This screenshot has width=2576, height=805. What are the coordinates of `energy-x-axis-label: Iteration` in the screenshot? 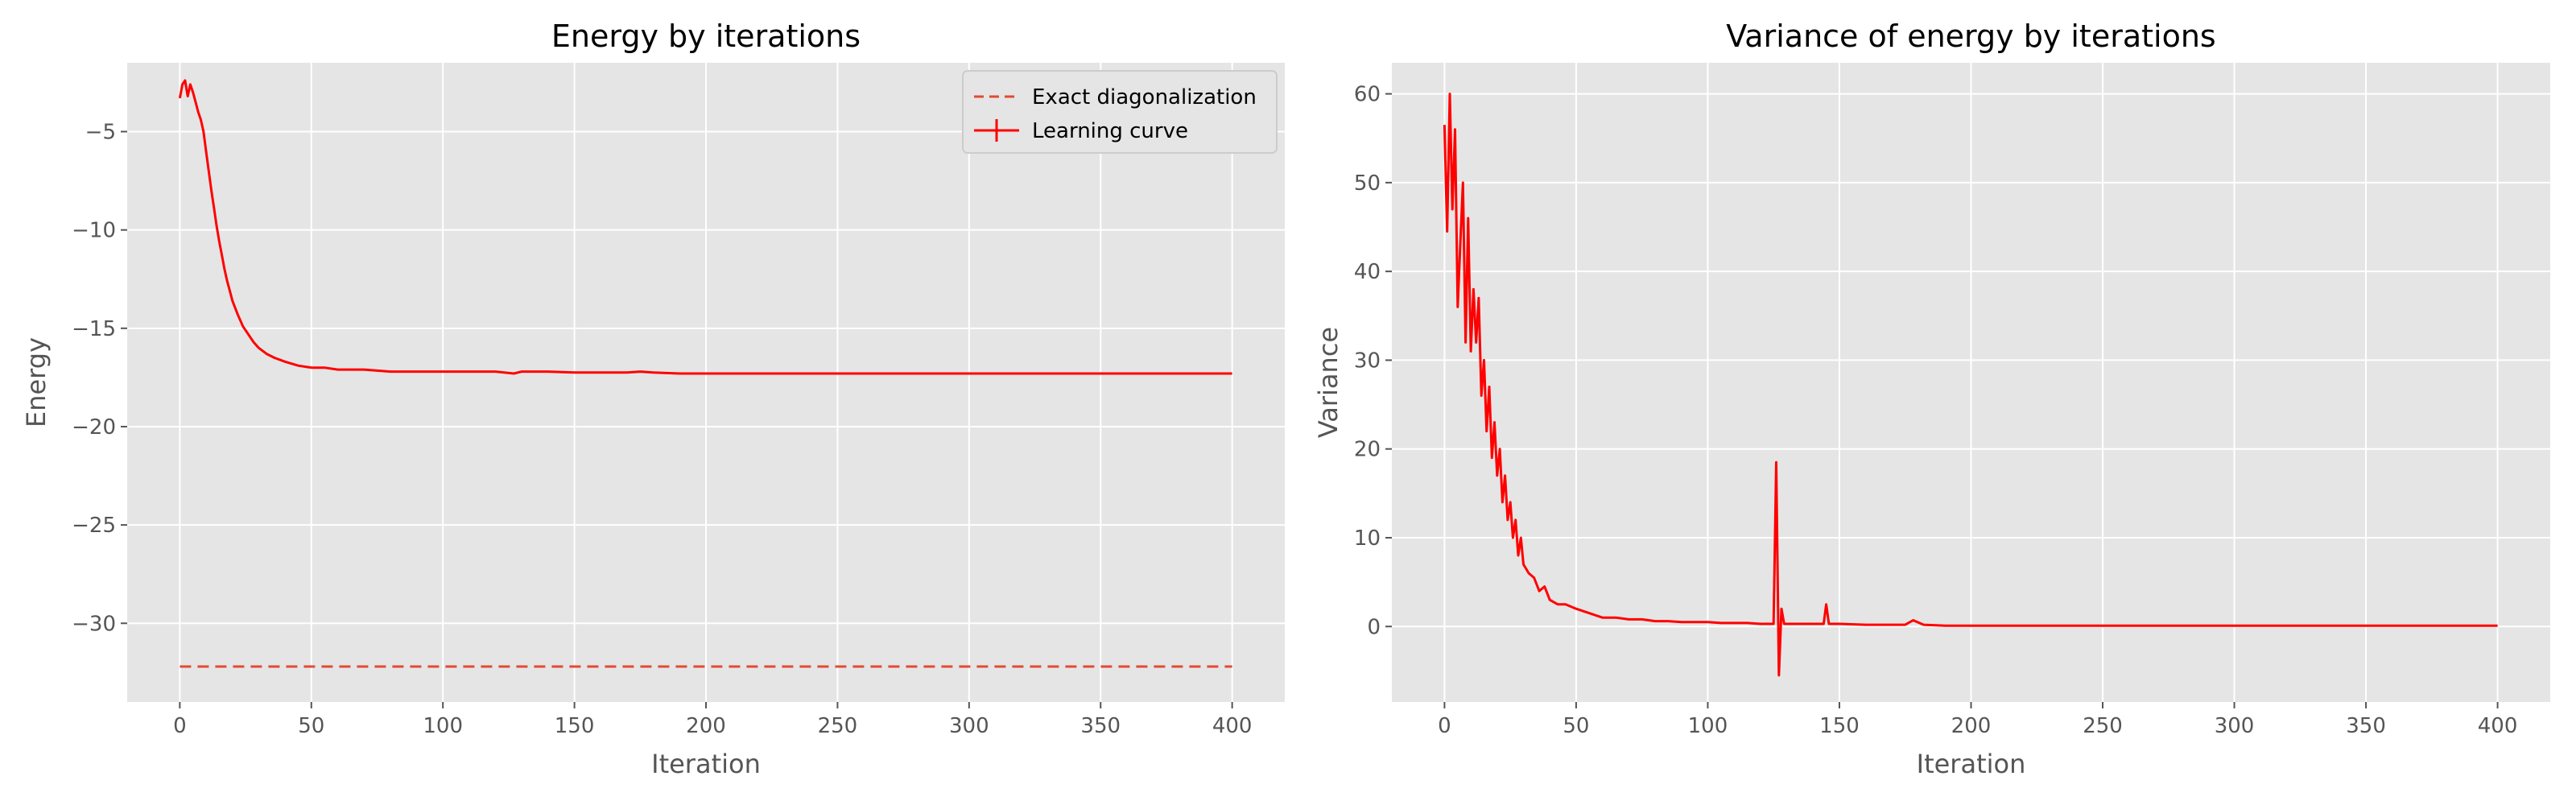 It's located at (706, 764).